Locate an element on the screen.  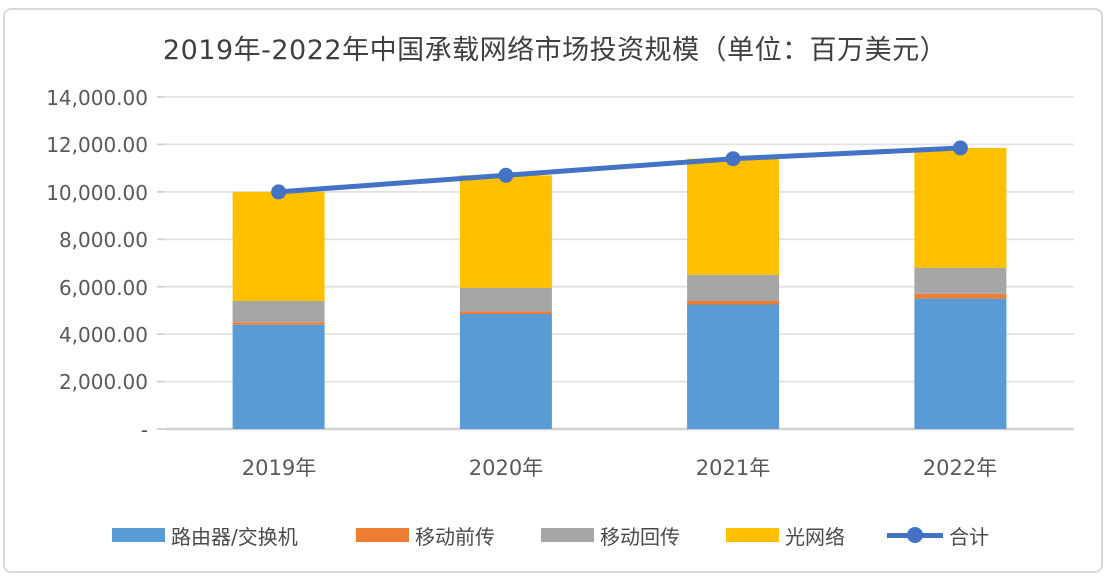
y-axis-label: 12,000.00 is located at coordinates (97, 145).